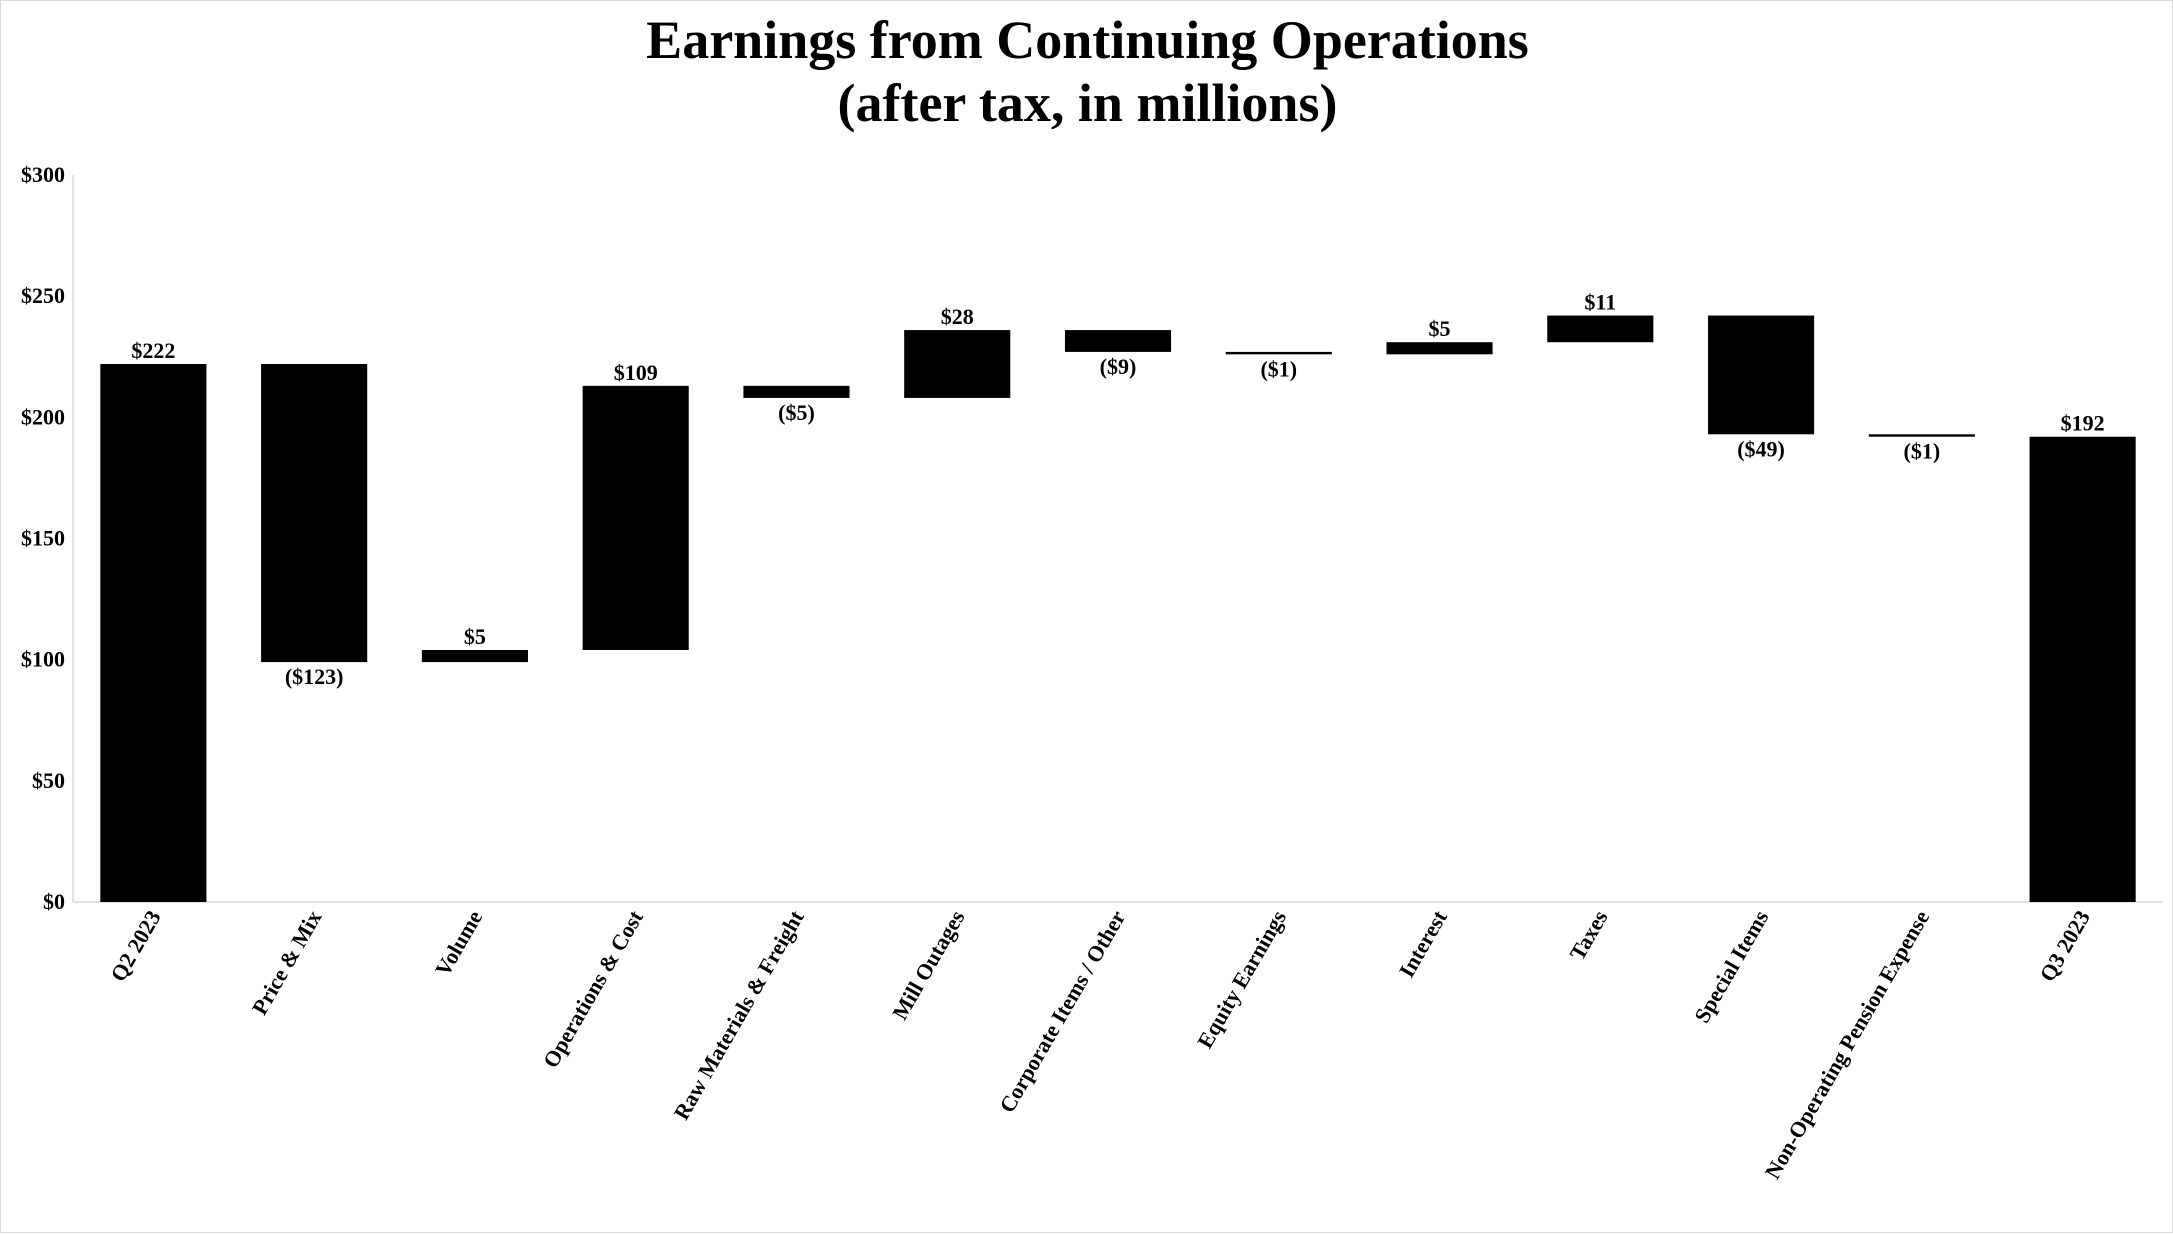 Image resolution: width=2173 pixels, height=1234 pixels. What do you see at coordinates (2083, 423) in the screenshot?
I see `data-label: $192` at bounding box center [2083, 423].